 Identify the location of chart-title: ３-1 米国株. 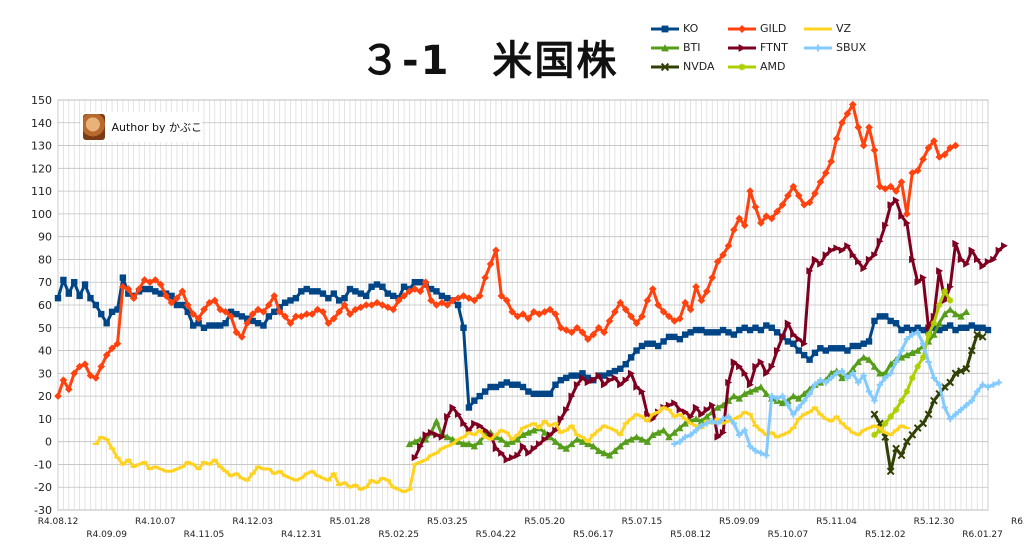
(489, 61).